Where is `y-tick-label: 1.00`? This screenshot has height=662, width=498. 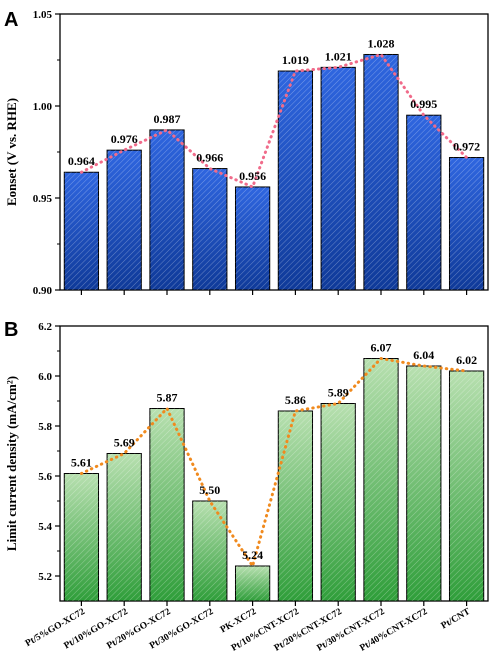
y-tick-label: 1.00 is located at coordinates (43, 107).